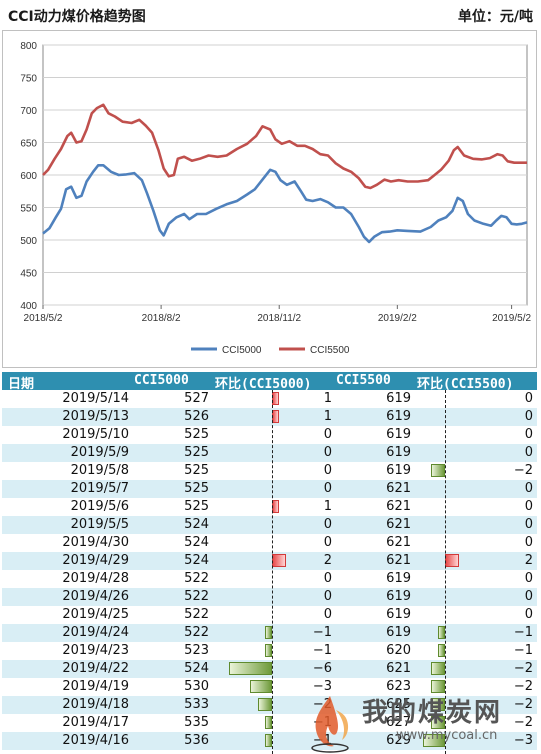  Describe the element at coordinates (327, 506) in the screenshot. I see `cell-chg5000: 1` at that location.